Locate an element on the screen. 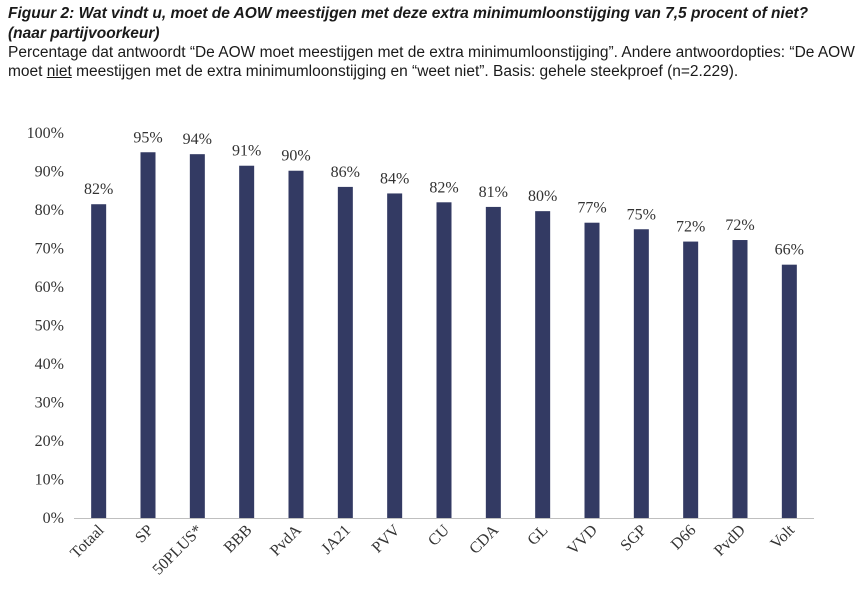  y-tick-label: 40% is located at coordinates (49, 364).